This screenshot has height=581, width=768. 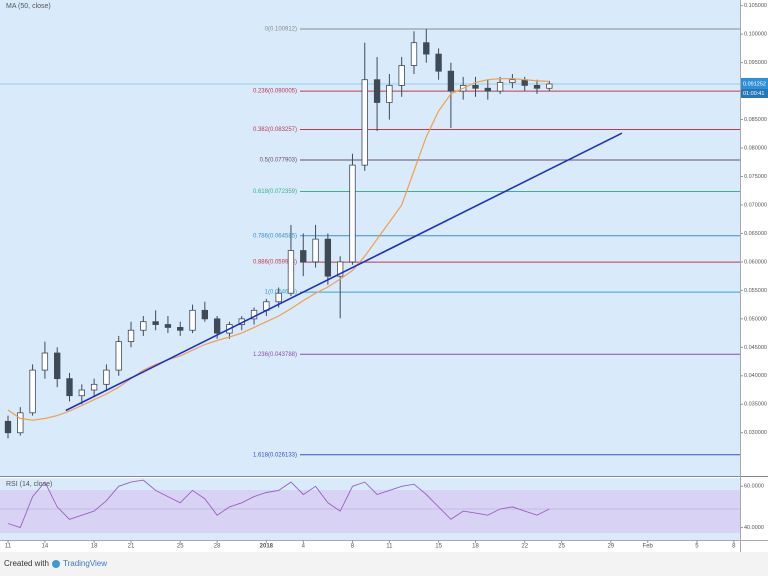 What do you see at coordinates (524, 547) in the screenshot?
I see `x-tick-label: 22` at bounding box center [524, 547].